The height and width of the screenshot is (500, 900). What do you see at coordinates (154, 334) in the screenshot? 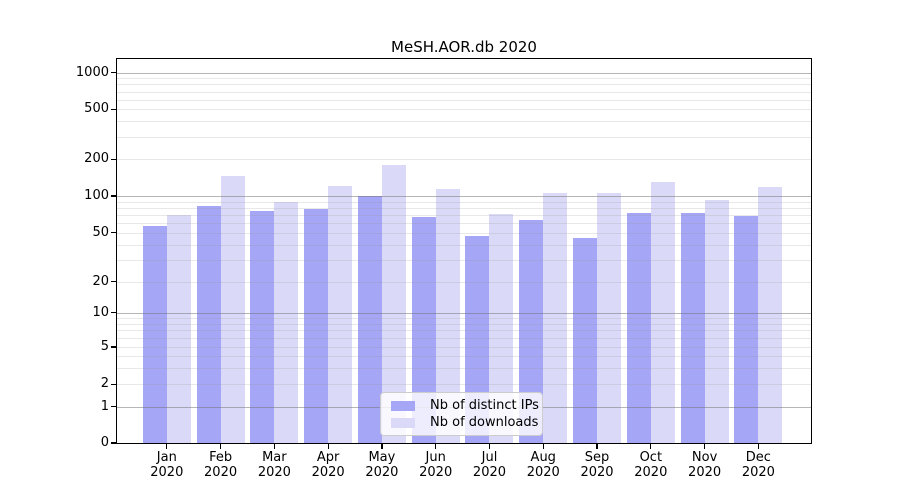
I see `bar-distinct-ips-jan` at bounding box center [154, 334].